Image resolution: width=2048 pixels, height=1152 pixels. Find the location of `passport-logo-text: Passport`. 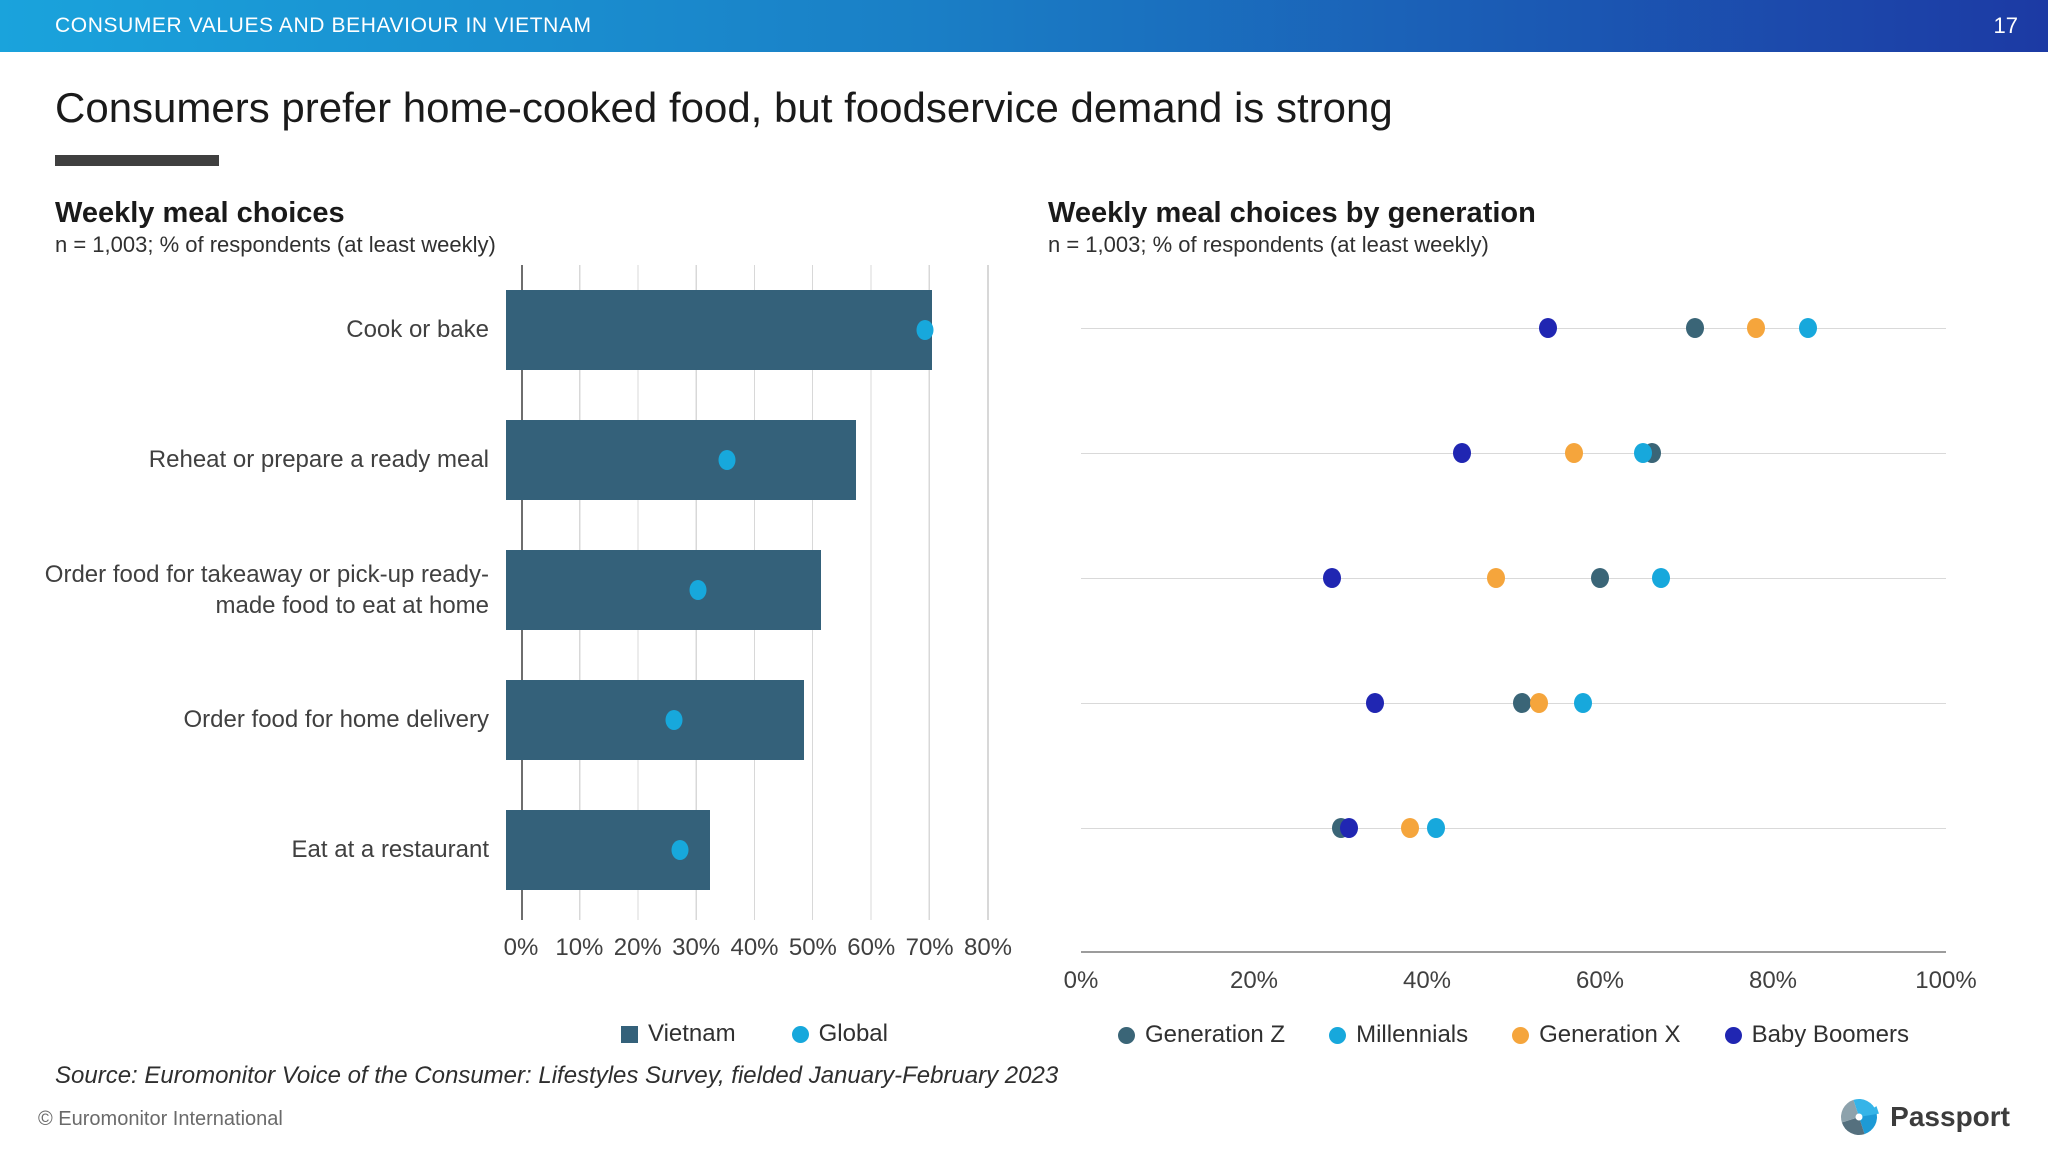

passport-logo-text: Passport is located at coordinates (1950, 1116).